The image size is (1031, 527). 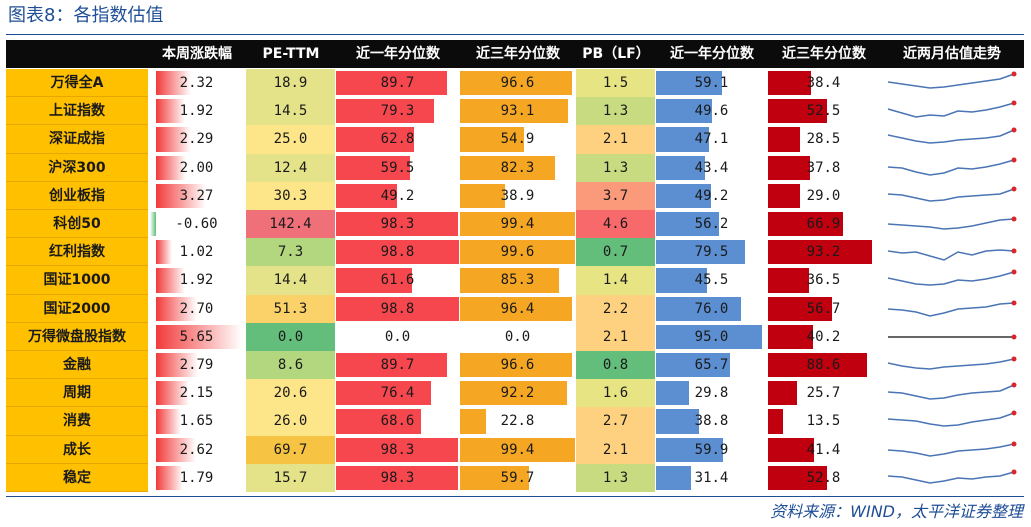 I want to click on cell-weekly: 3.27, so click(x=197, y=195).